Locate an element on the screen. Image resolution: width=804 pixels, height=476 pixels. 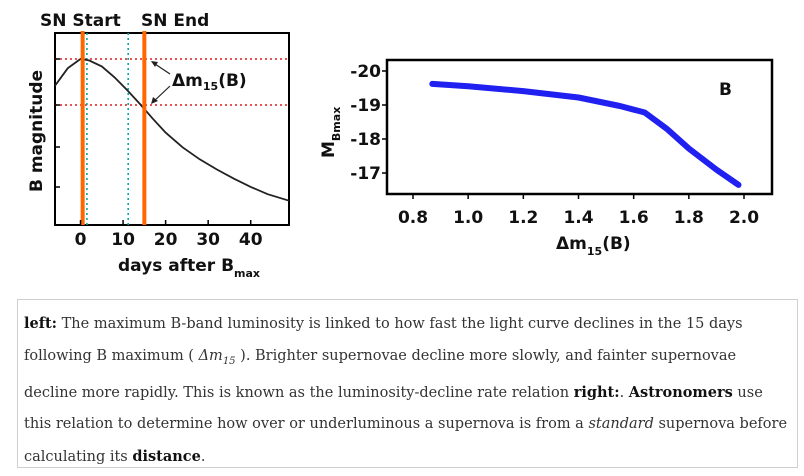
left-dotted-lines is located at coordinates (172, 129).